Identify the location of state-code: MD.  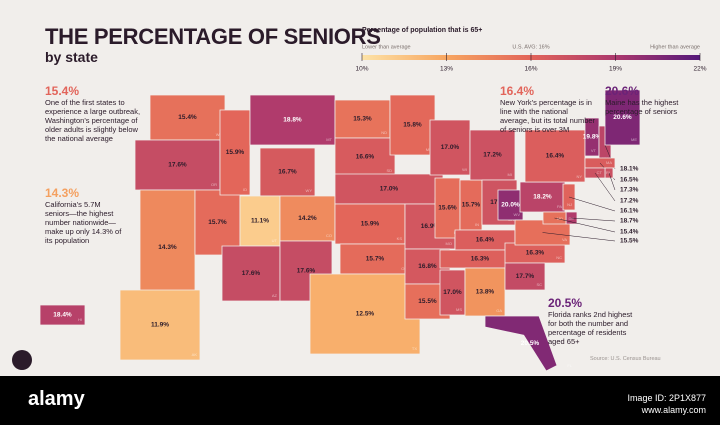
(560, 218).